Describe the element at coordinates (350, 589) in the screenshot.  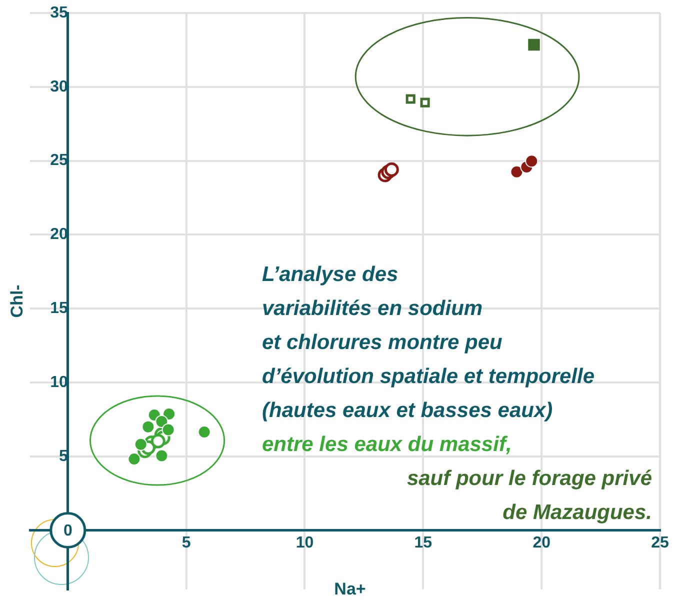
I see `x-axis-title: Na+` at that location.